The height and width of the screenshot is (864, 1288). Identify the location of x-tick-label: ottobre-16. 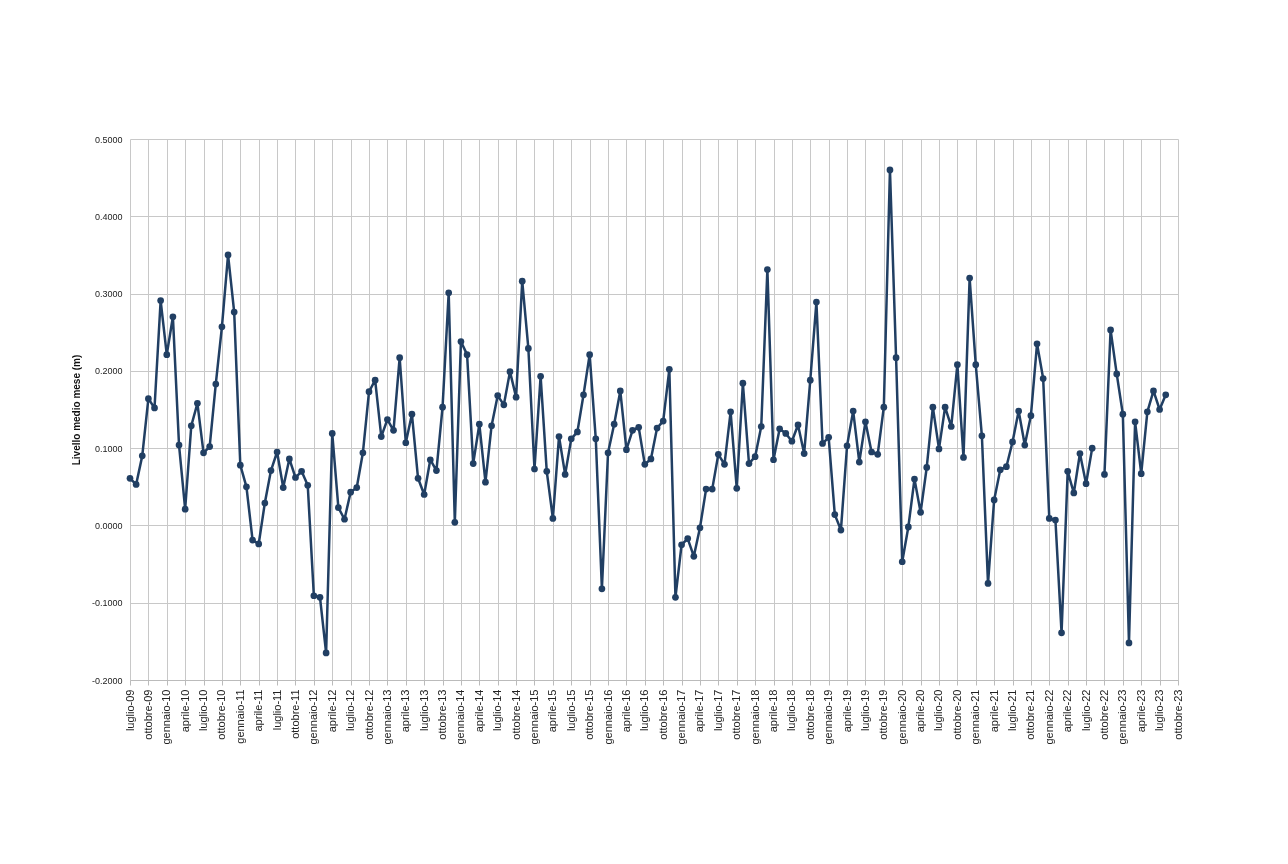
(662, 714).